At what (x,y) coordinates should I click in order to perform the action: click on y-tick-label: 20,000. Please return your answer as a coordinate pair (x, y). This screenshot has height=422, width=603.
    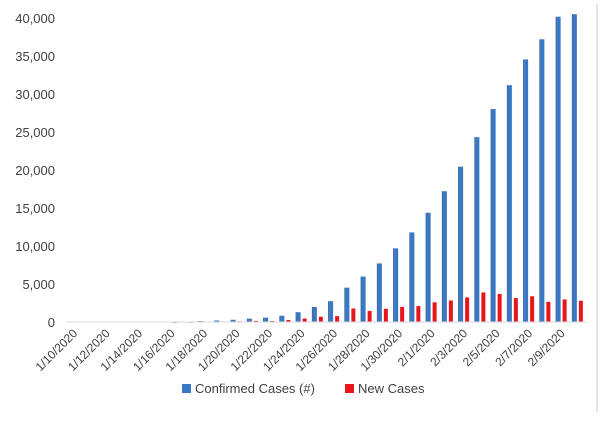
    Looking at the image, I should click on (35, 170).